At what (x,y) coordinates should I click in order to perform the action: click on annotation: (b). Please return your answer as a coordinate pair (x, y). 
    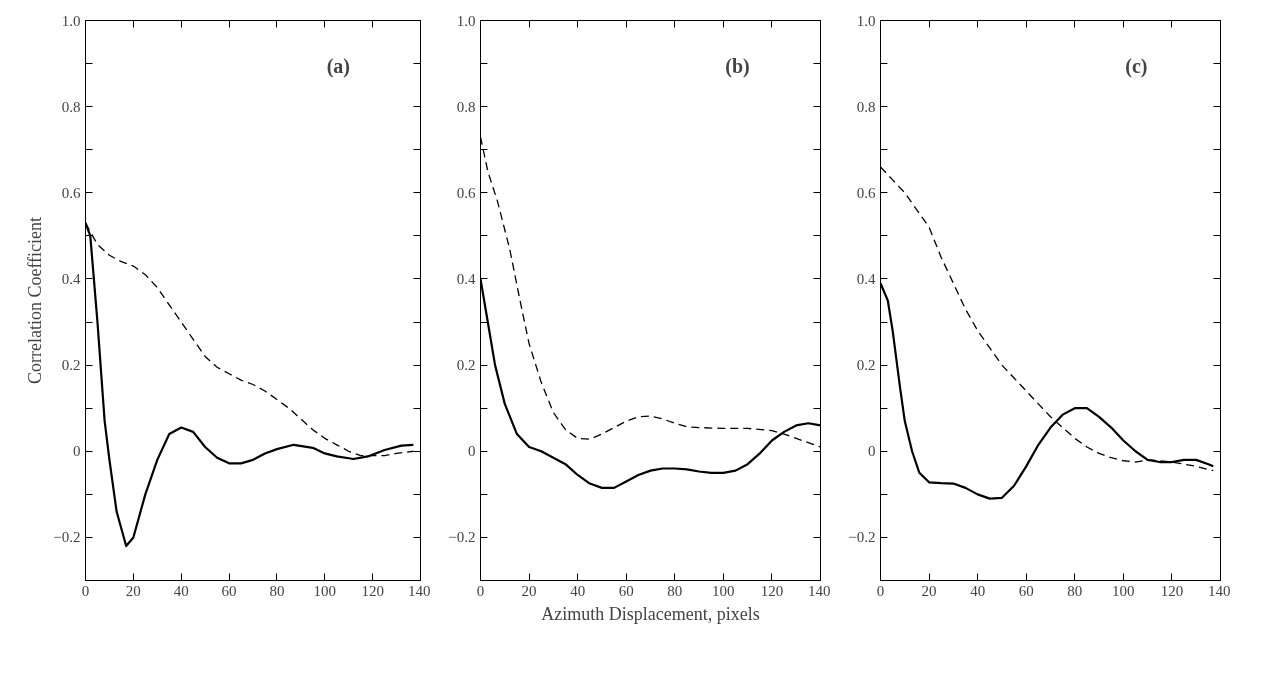
    Looking at the image, I should click on (737, 66).